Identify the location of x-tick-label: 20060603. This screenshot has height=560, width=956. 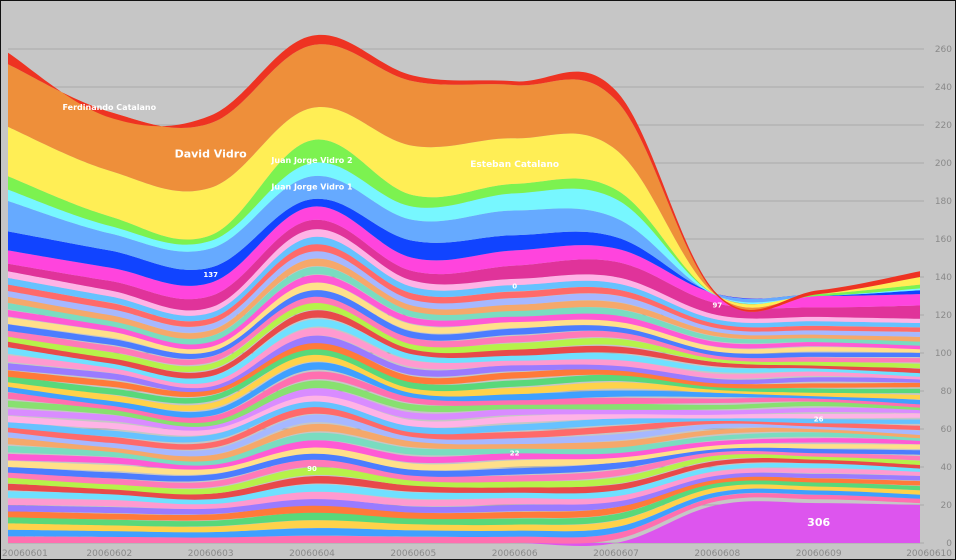
(211, 553).